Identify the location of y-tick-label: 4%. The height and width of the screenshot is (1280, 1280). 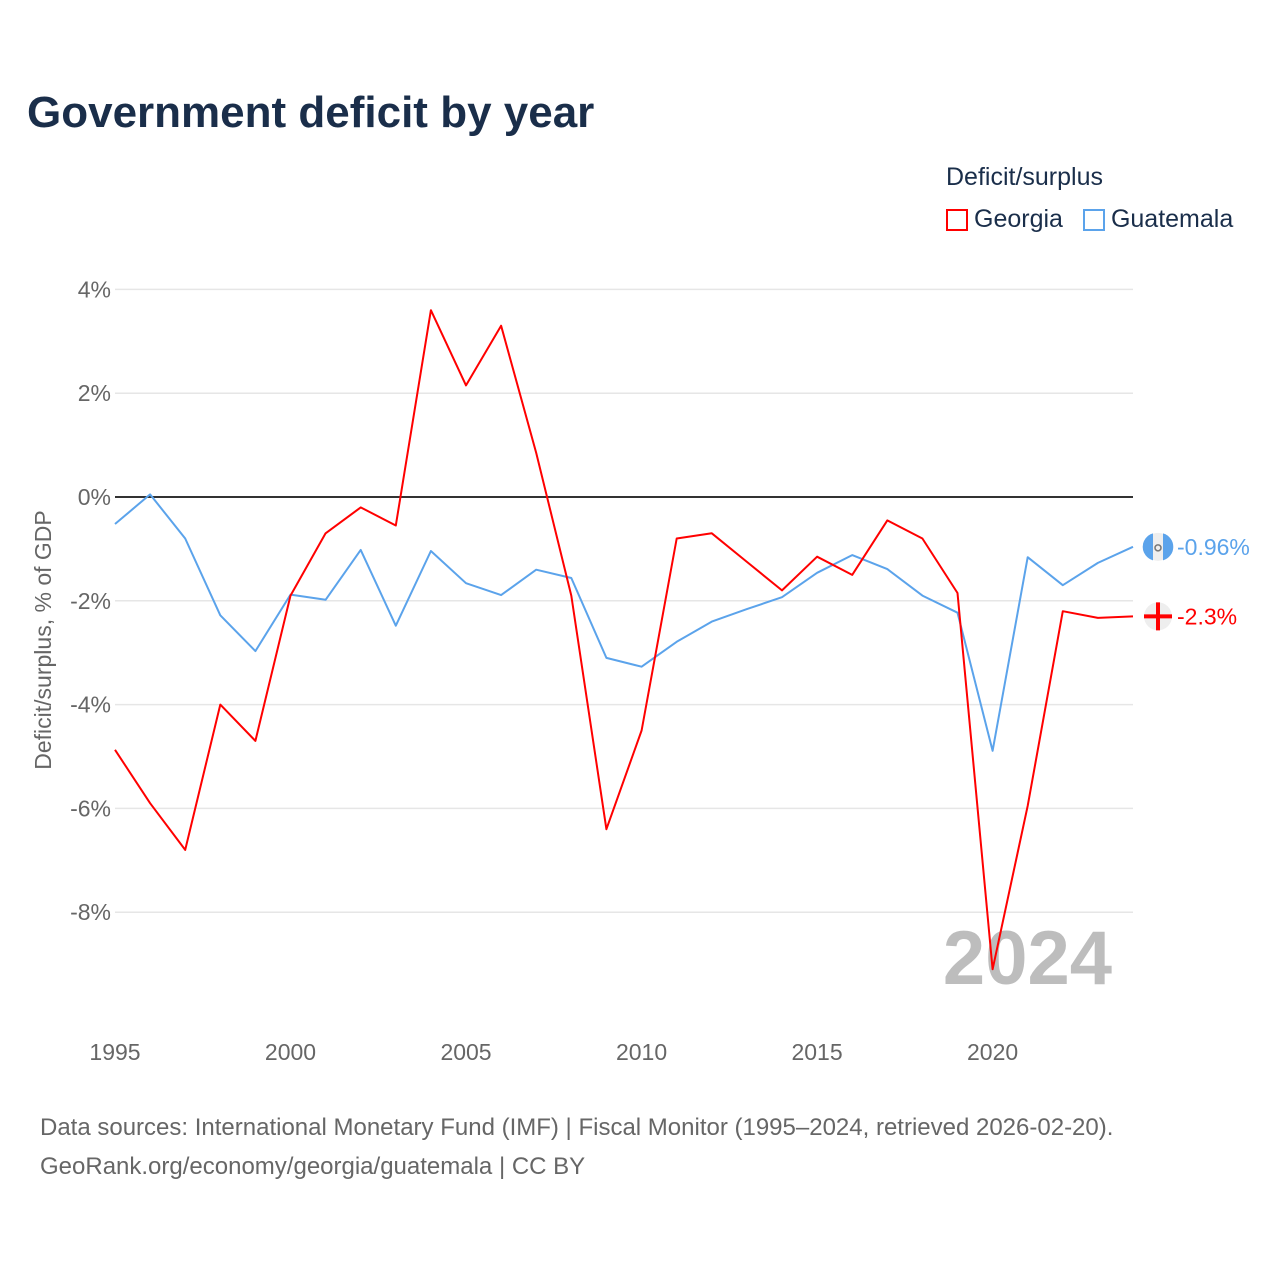
(94, 289).